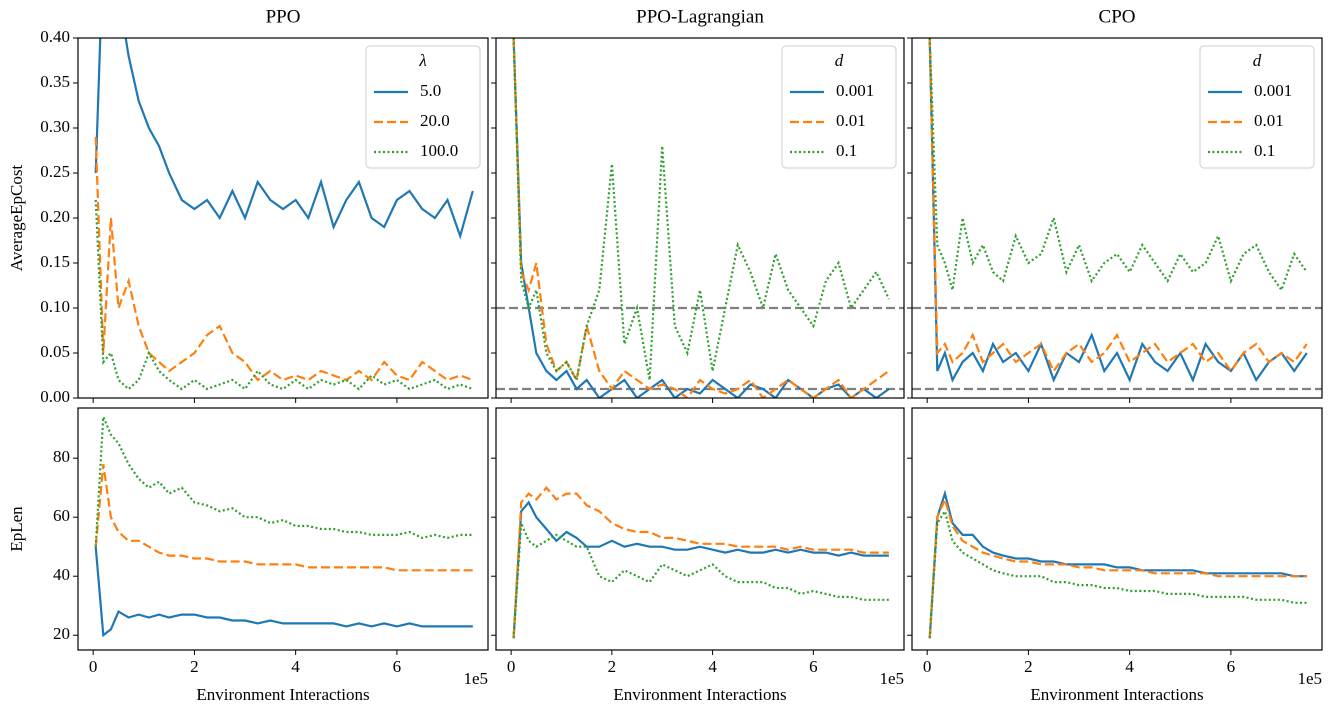 The height and width of the screenshot is (710, 1332). What do you see at coordinates (55, 216) in the screenshot?
I see `y-tick-label: 0.20` at bounding box center [55, 216].